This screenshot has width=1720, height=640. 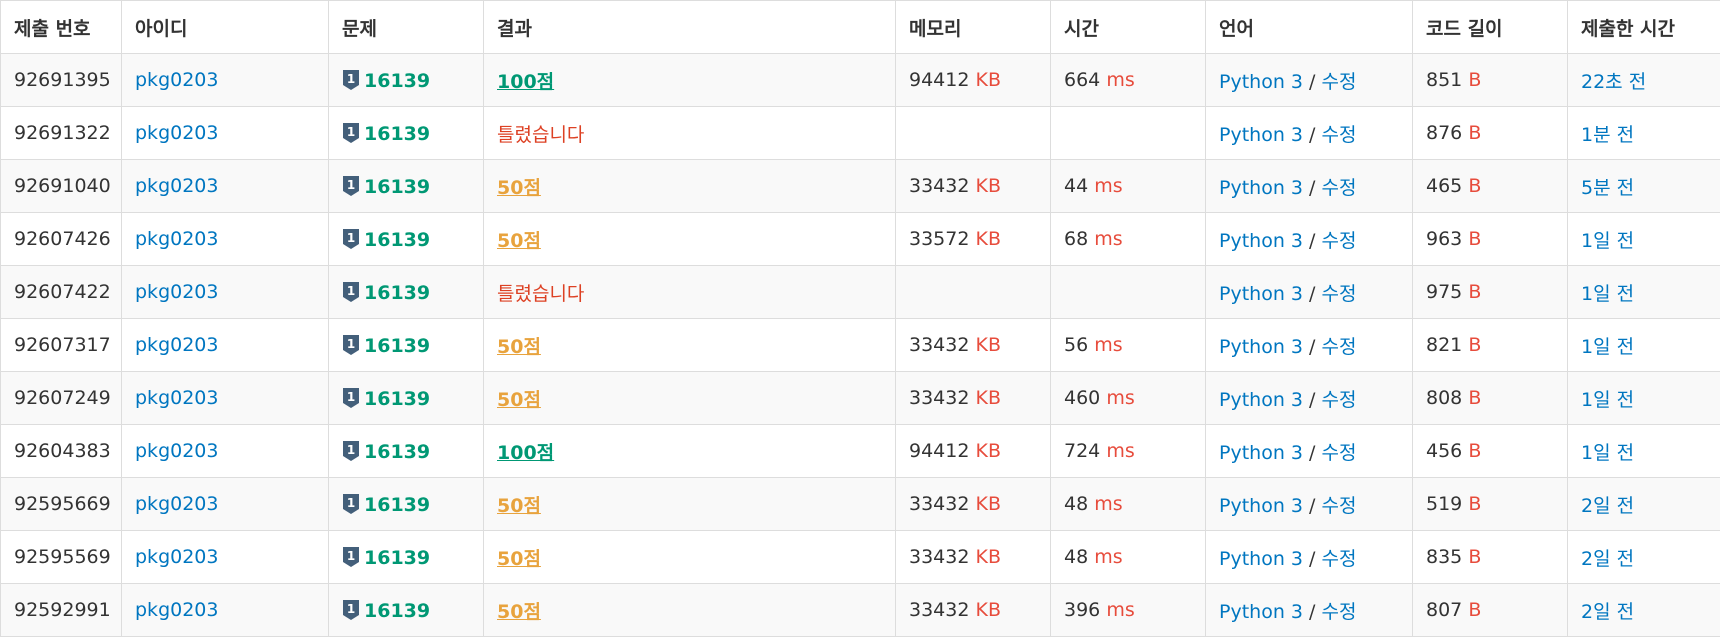 I want to click on time-cell: 396 ms, so click(x=1128, y=610).